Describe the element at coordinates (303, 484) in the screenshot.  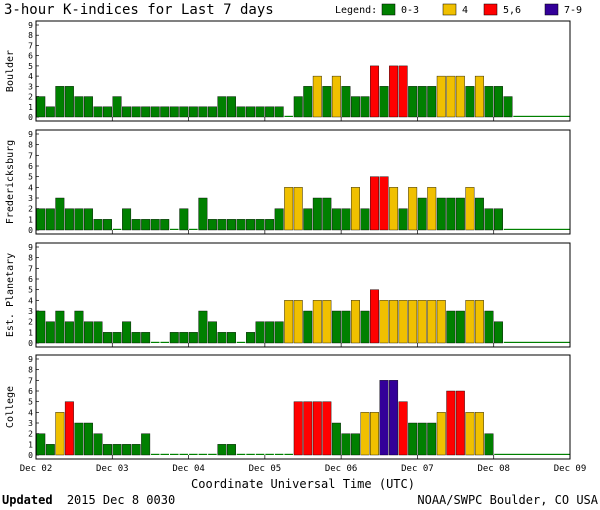
I see `x-axis-title: Coordinate Universal Time (UTC)` at that location.